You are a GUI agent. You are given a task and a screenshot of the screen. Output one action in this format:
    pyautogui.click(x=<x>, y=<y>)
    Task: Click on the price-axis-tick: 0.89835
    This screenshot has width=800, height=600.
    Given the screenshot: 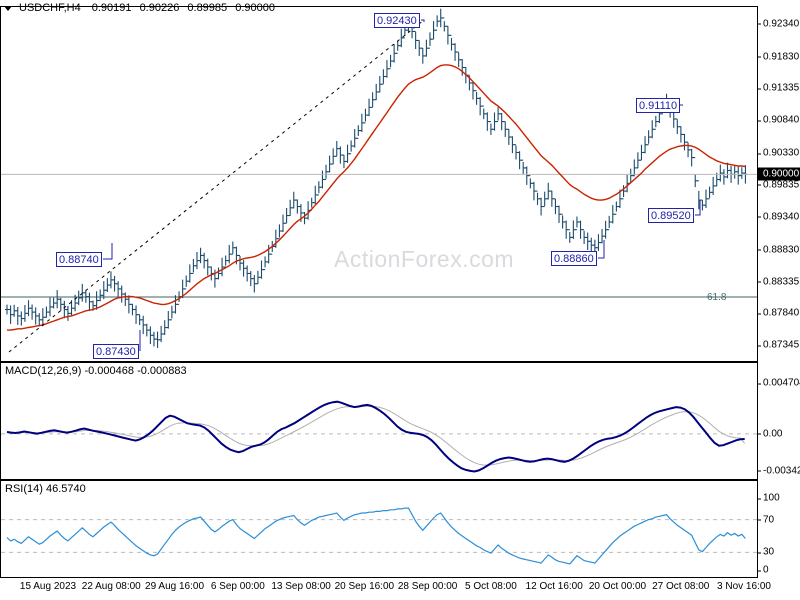 What is the action you would take?
    pyautogui.click(x=778, y=184)
    